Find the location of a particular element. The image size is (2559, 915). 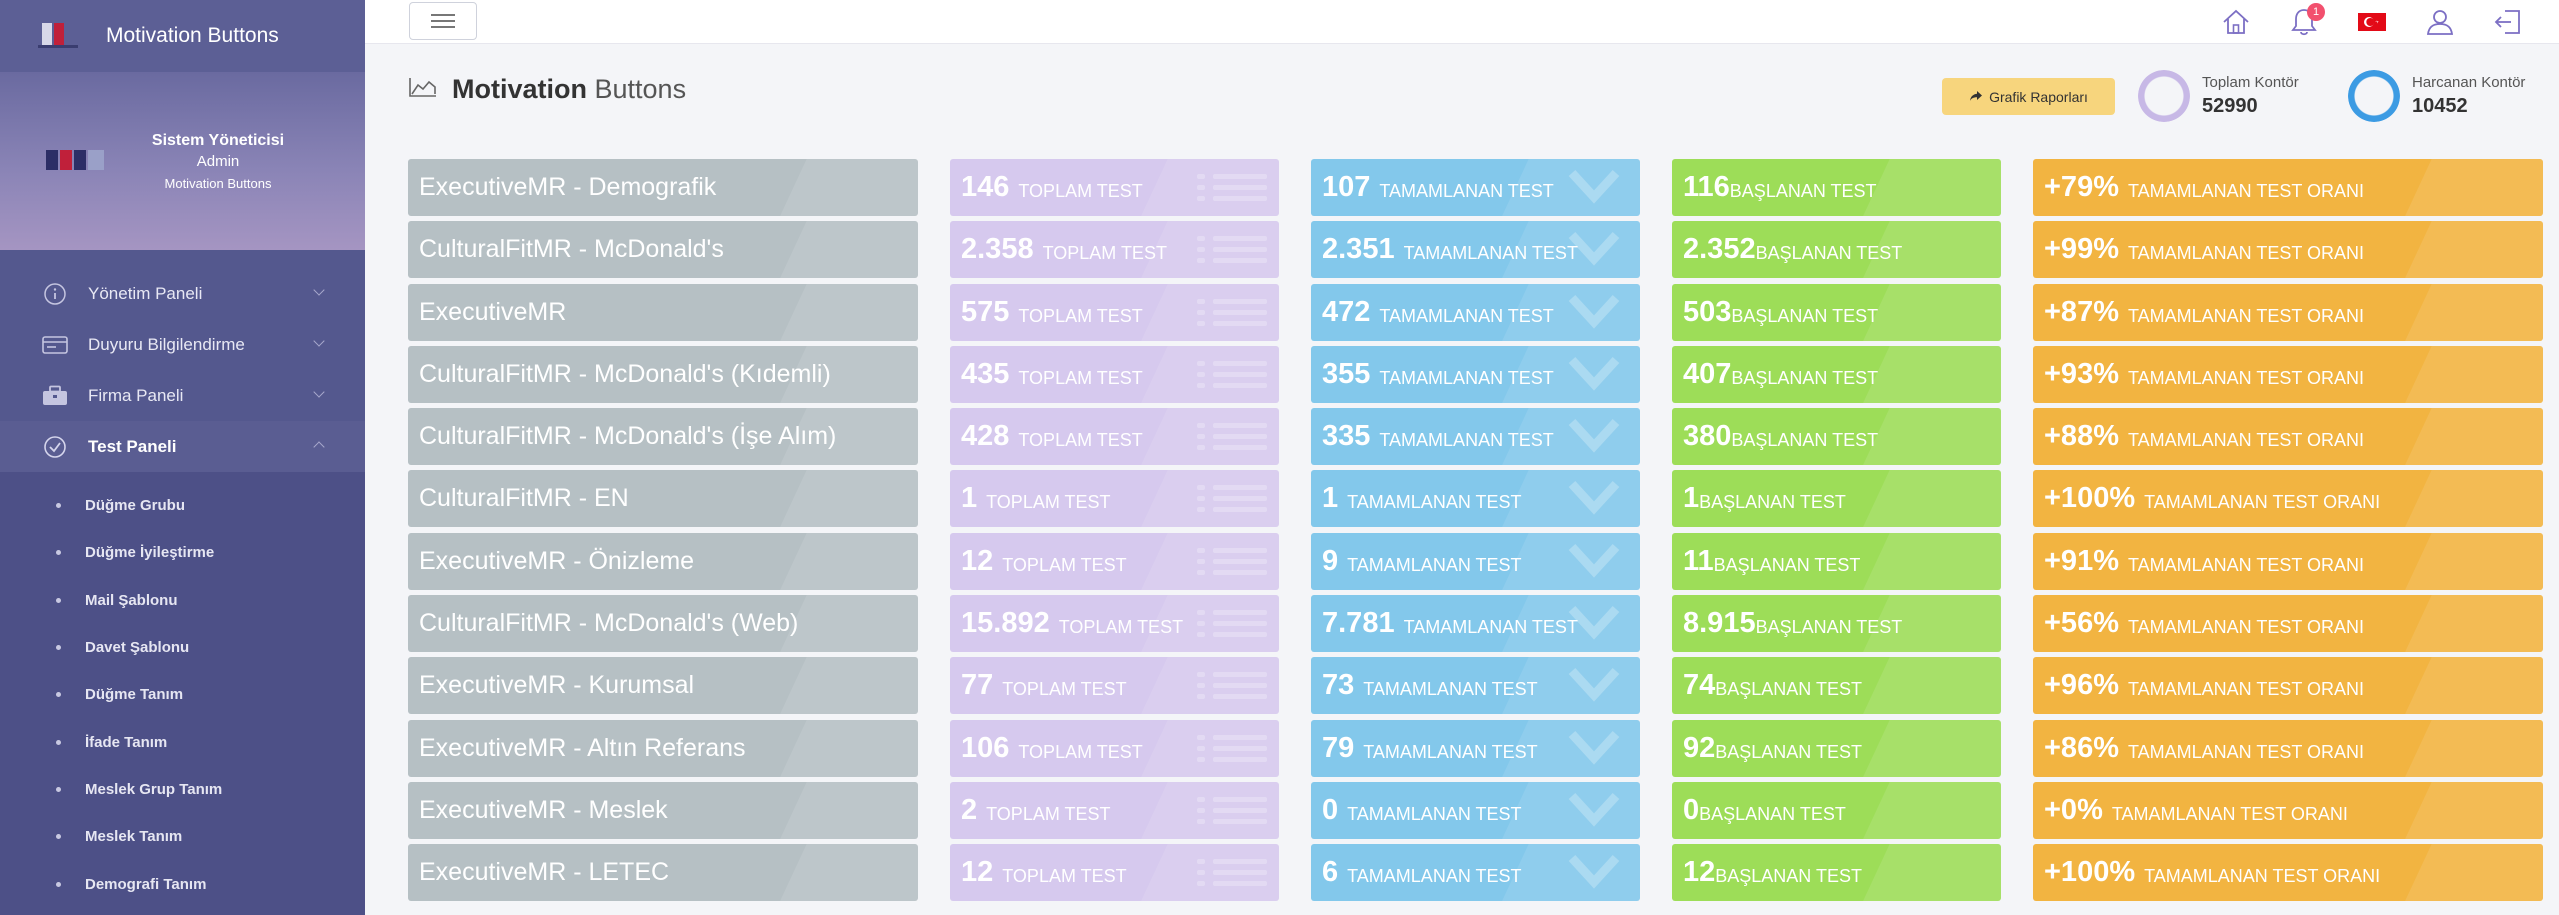

completion-rate-card: +87% TAMAMLANAN TEST ORANI is located at coordinates (2288, 312).